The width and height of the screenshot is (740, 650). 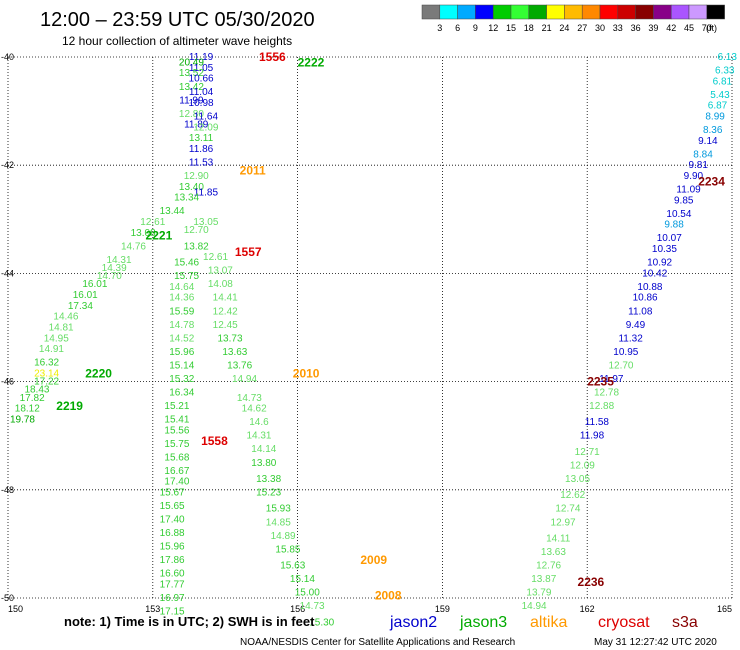 What do you see at coordinates (577, 479) in the screenshot?
I see `data-point-label: 13.05` at bounding box center [577, 479].